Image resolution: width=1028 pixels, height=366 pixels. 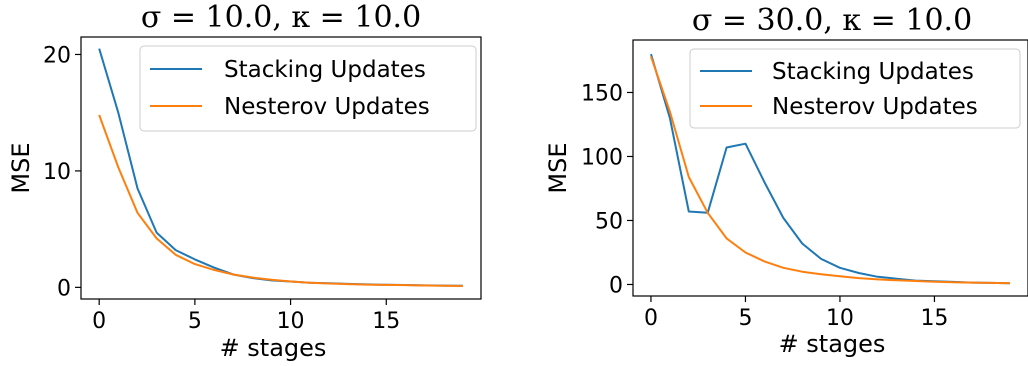 I want to click on chart-1-xtick-label: 15, so click(x=386, y=321).